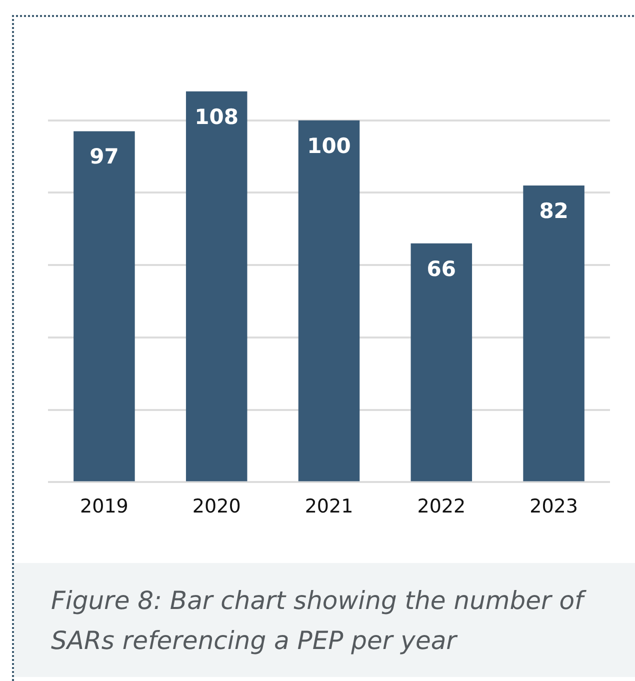 The width and height of the screenshot is (635, 681). I want to click on data-label: 100, so click(329, 146).